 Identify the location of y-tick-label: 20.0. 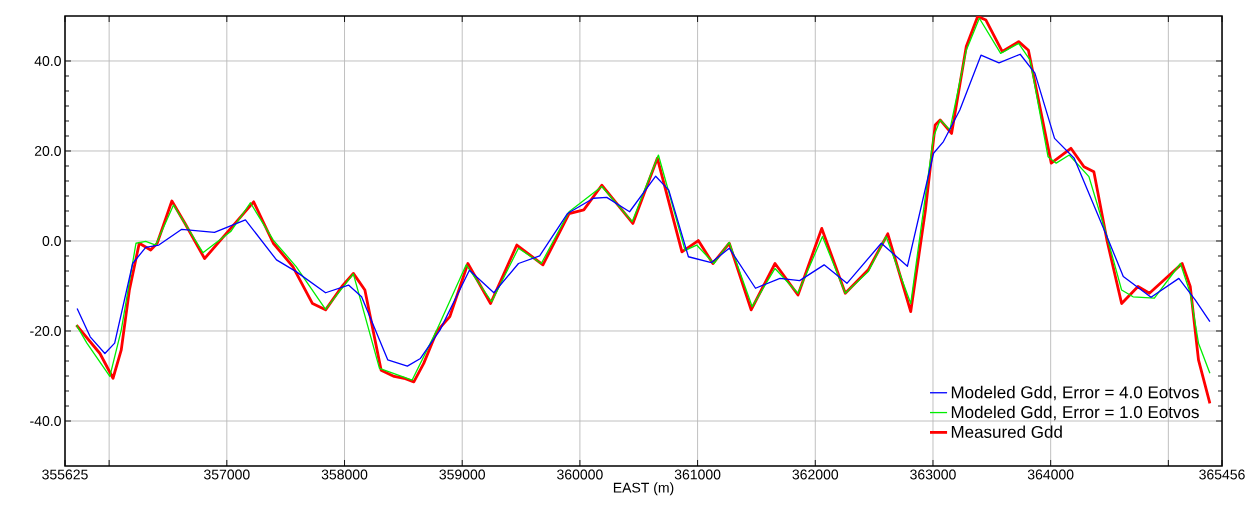
(47, 151).